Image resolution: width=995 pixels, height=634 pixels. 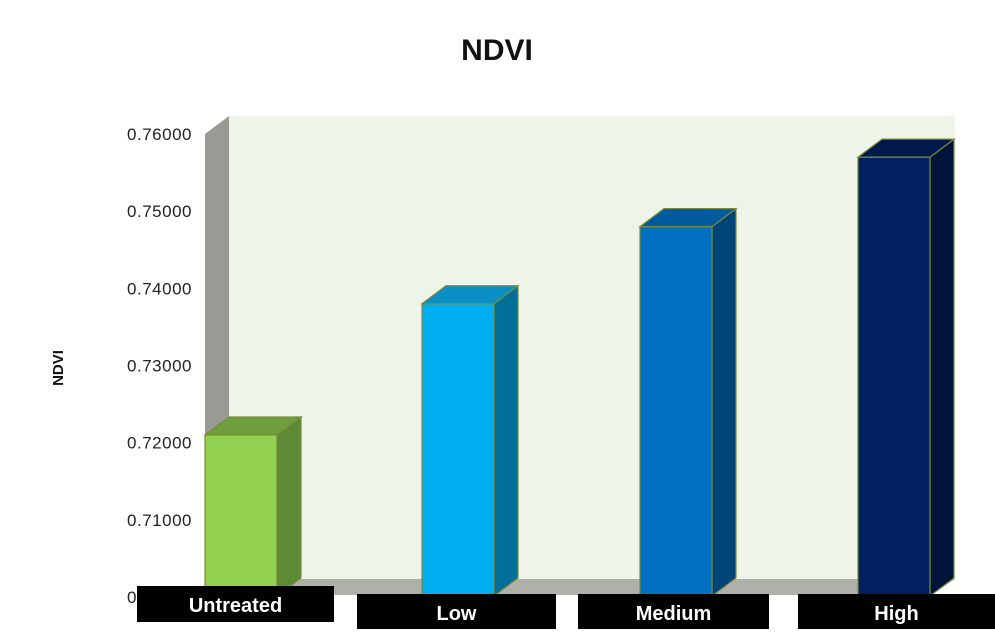 I want to click on y-tick-label: 0.75000, so click(x=159, y=211).